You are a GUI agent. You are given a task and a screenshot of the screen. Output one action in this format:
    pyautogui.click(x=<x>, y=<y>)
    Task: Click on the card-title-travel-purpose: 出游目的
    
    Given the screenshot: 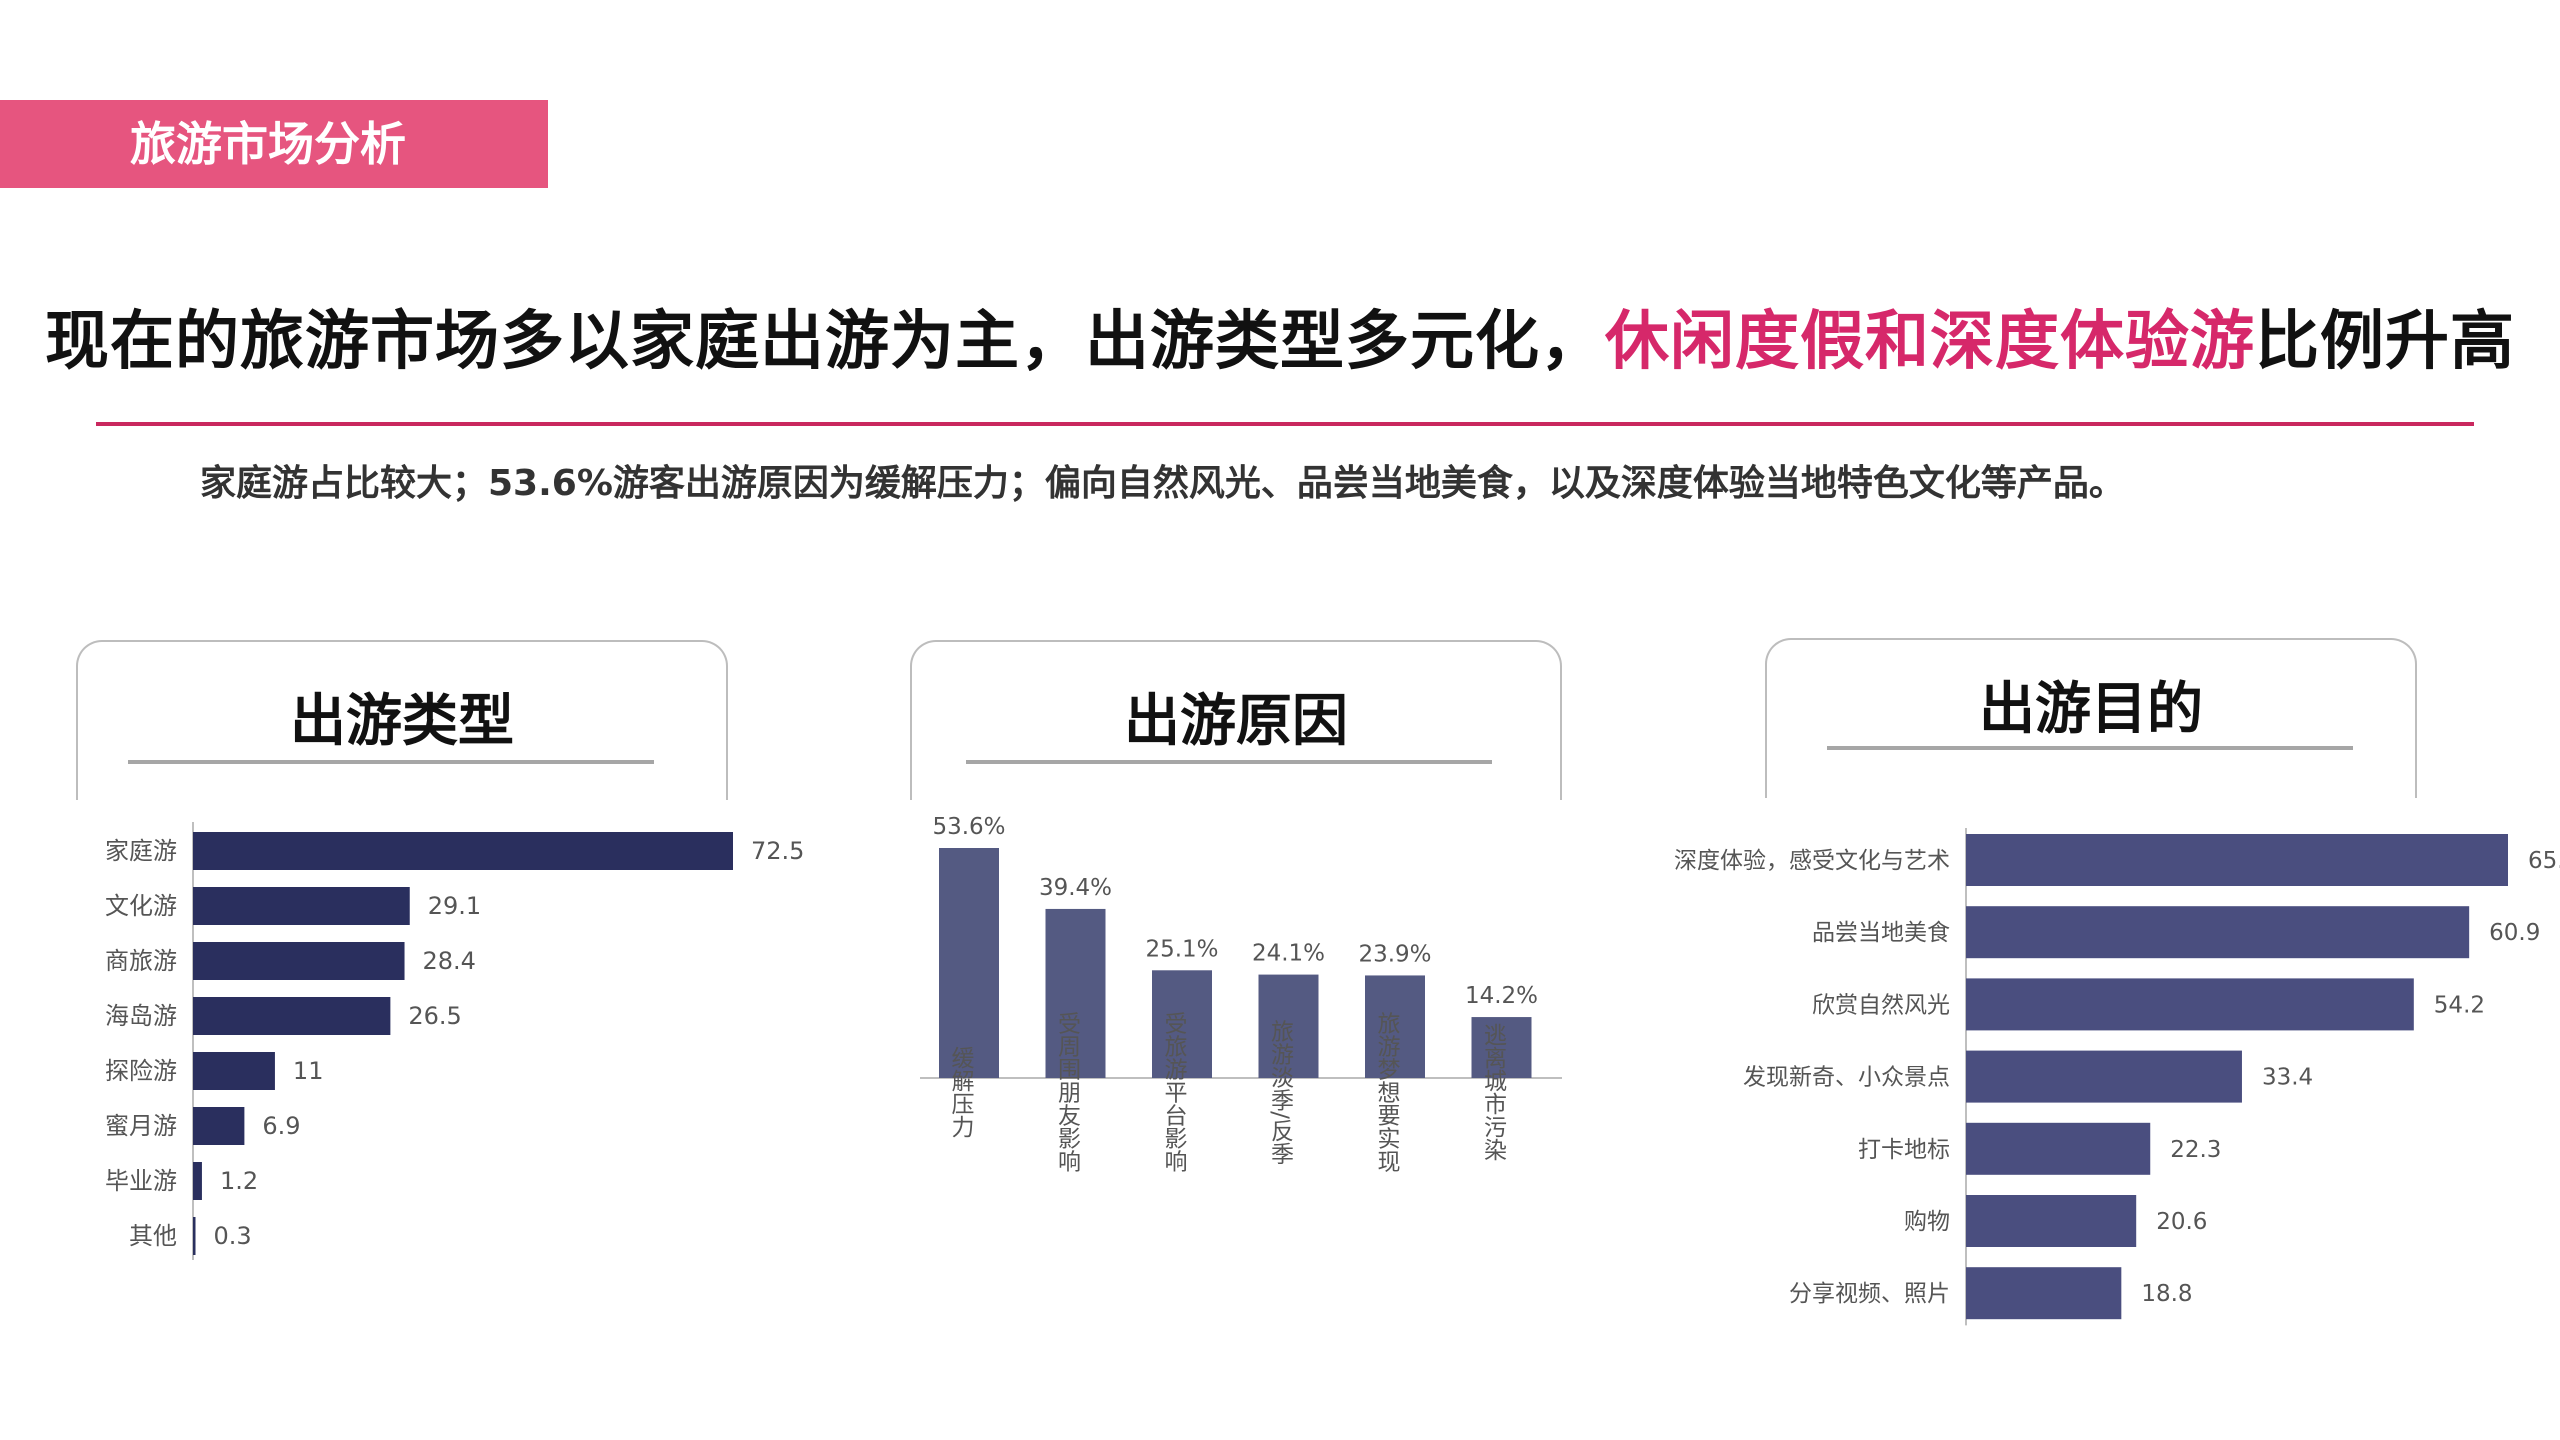 What is the action you would take?
    pyautogui.click(x=2091, y=709)
    